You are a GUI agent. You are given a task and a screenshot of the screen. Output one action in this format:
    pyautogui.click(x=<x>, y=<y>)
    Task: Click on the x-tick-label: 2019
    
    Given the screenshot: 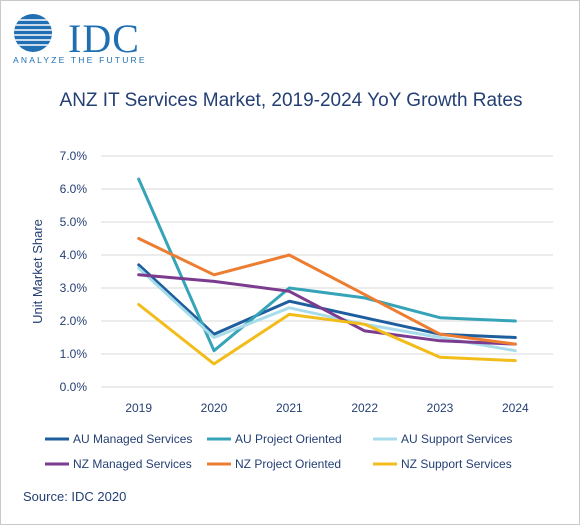 What is the action you would take?
    pyautogui.click(x=138, y=408)
    